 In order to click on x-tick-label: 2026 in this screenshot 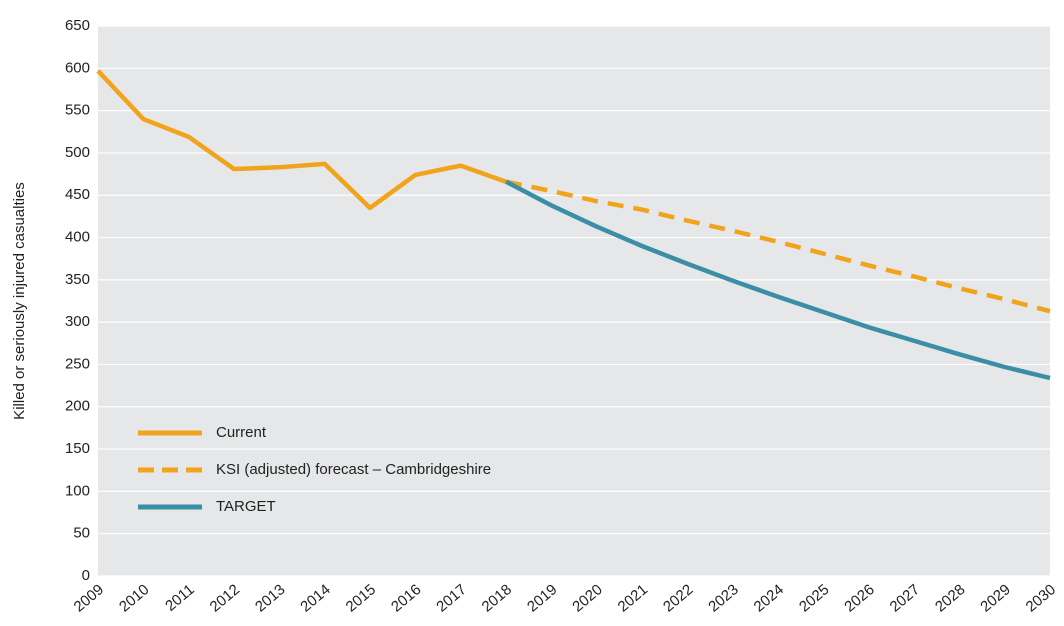, I will do `click(859, 598)`.